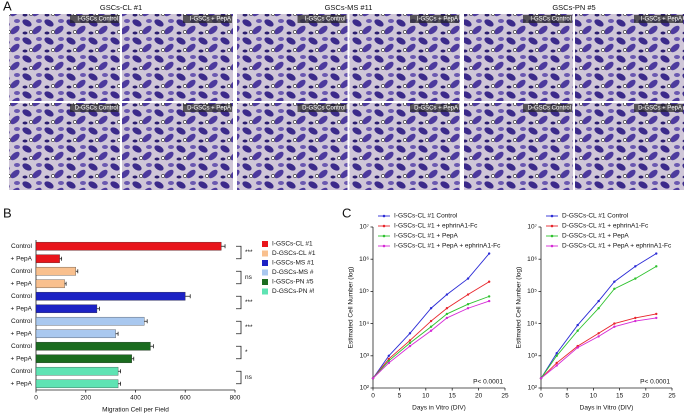 The height and width of the screenshot is (414, 685). Describe the element at coordinates (533, 388) in the screenshot. I see `y-tick-label: 10²` at that location.